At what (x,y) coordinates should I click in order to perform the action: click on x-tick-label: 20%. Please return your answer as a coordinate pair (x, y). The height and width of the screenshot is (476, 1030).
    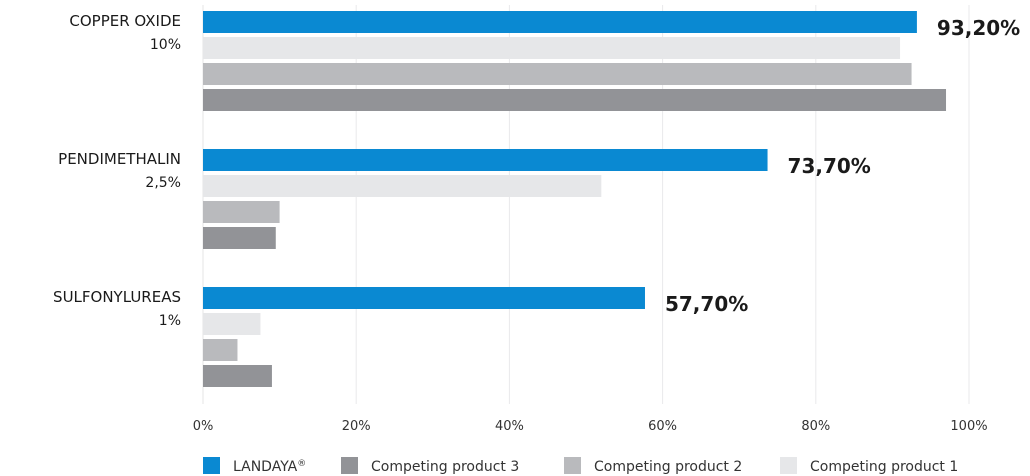
    Looking at the image, I should click on (356, 426).